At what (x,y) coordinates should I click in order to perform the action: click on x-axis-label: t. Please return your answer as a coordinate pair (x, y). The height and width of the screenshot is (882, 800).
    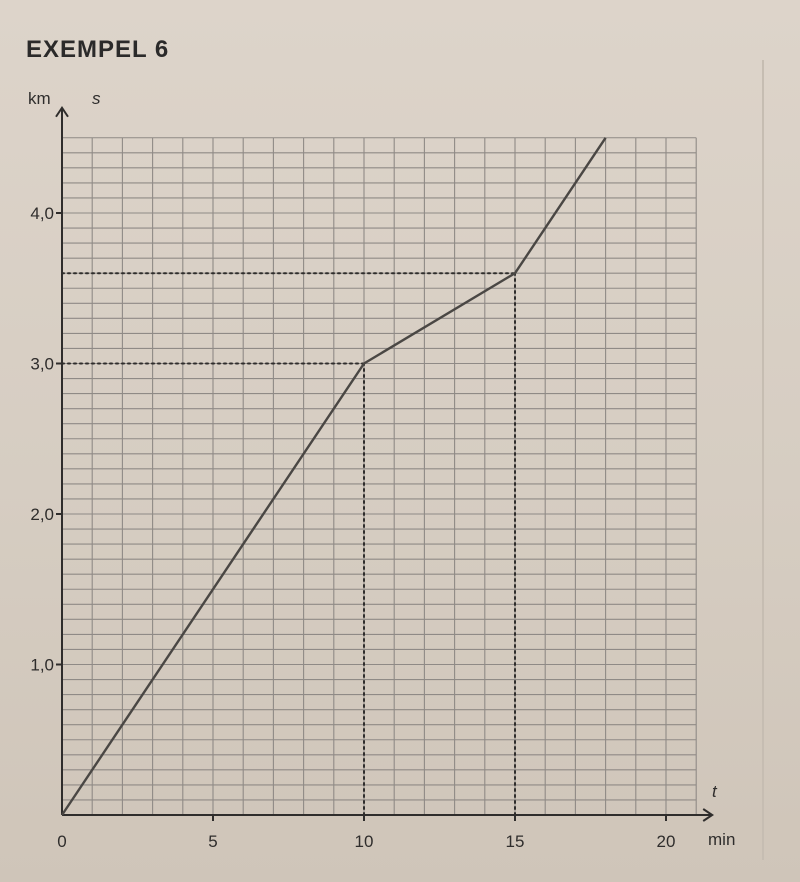
    Looking at the image, I should click on (715, 791).